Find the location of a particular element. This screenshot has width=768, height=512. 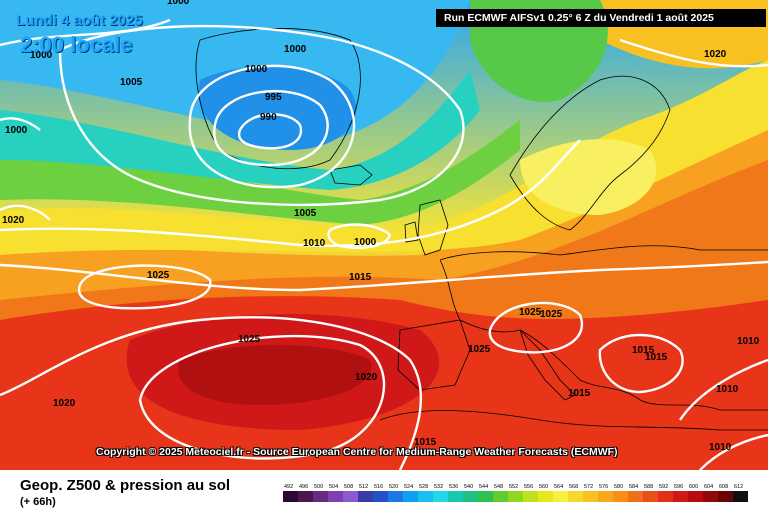

isobar-1020-ne is located at coordinates (693, 53).